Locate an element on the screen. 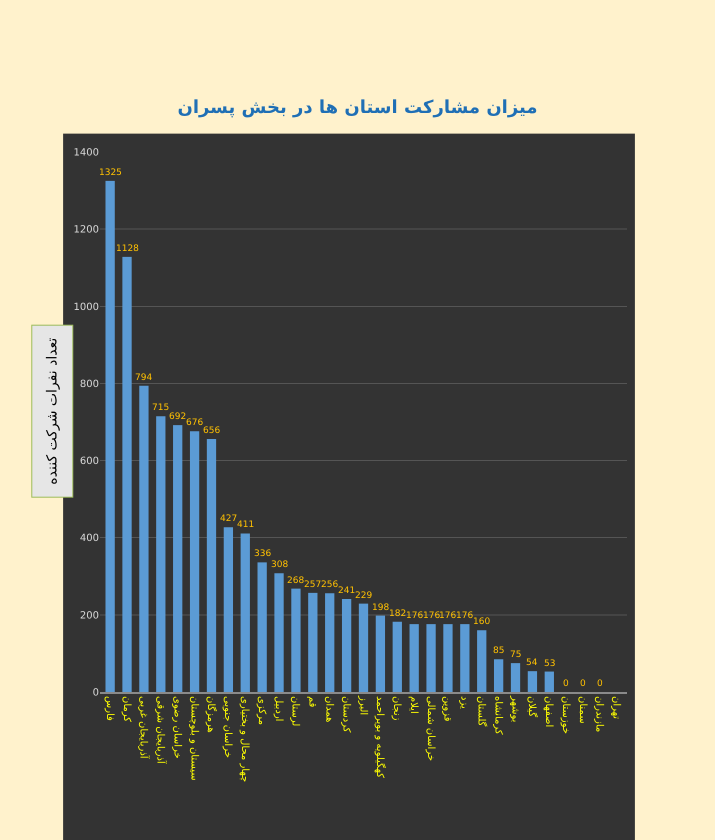 This screenshot has width=715, height=840. x-tick-label: چهار محال و بختیاری is located at coordinates (244, 739).